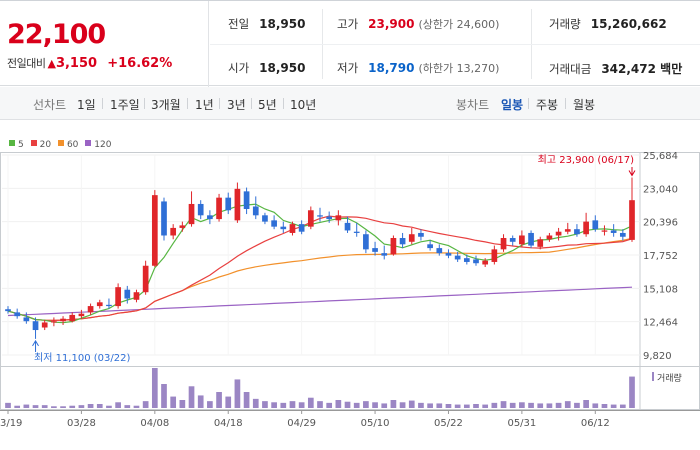  I want to click on range-3y: 3년, so click(236, 105).